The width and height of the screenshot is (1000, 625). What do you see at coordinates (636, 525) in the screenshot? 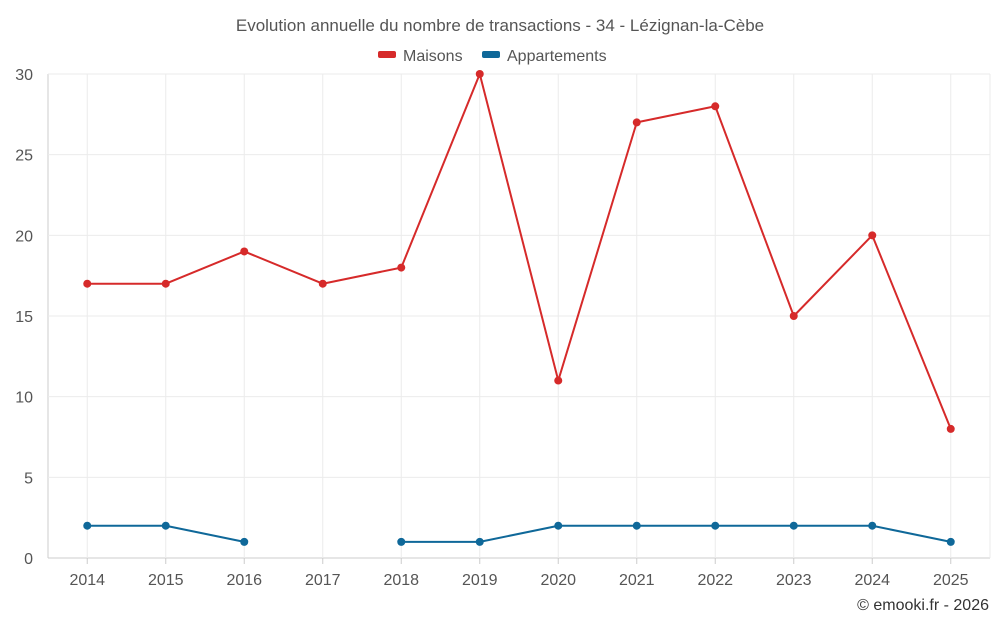
I see `data-point-appartements-2021` at bounding box center [636, 525].